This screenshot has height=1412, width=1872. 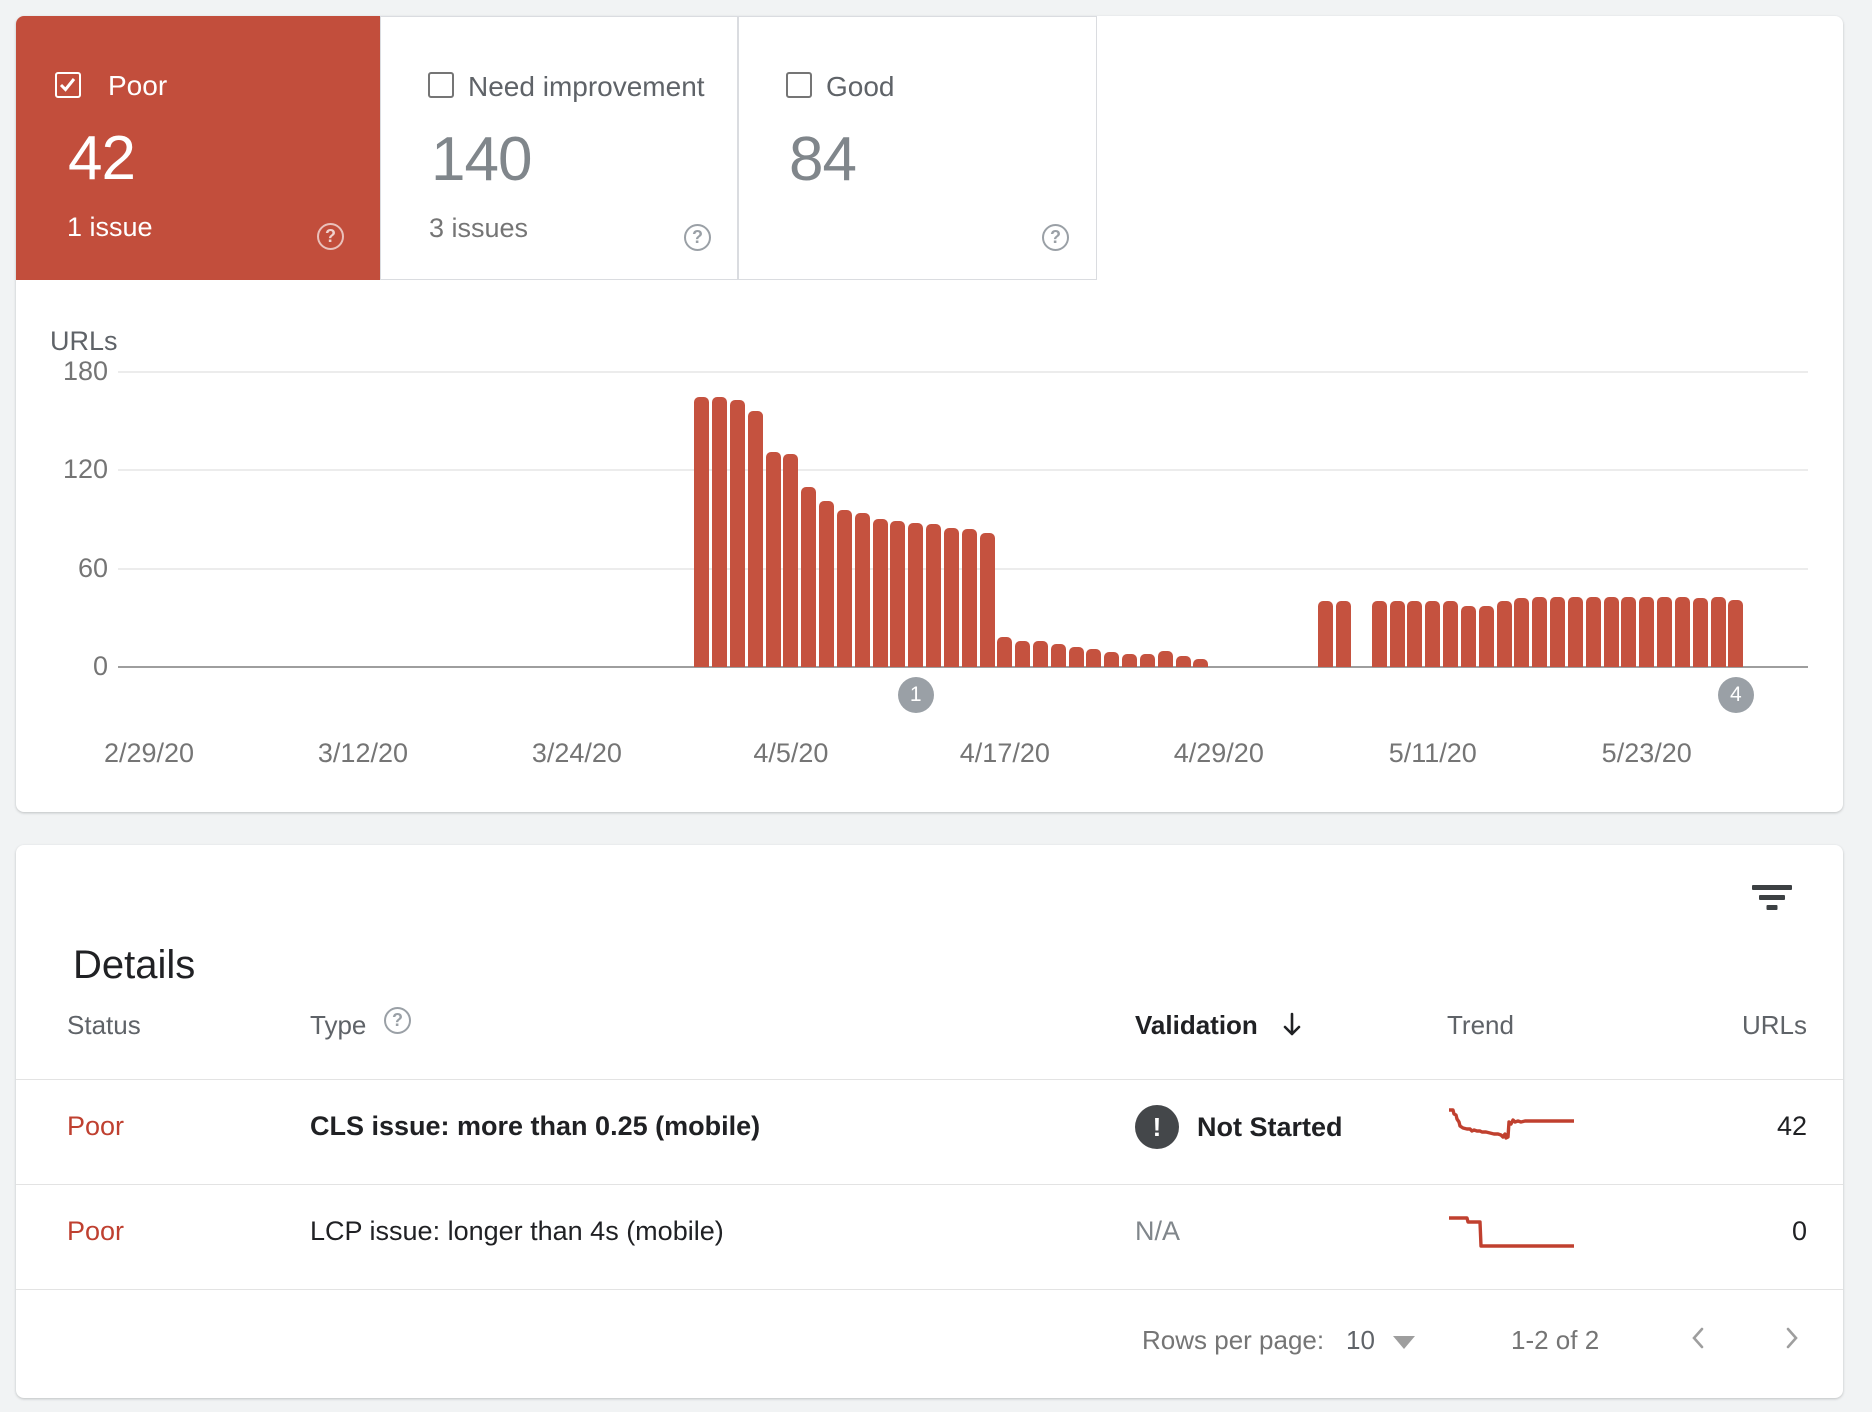 What do you see at coordinates (198, 148) in the screenshot?
I see `tab-poor: Poor 42 1 issue ?` at bounding box center [198, 148].